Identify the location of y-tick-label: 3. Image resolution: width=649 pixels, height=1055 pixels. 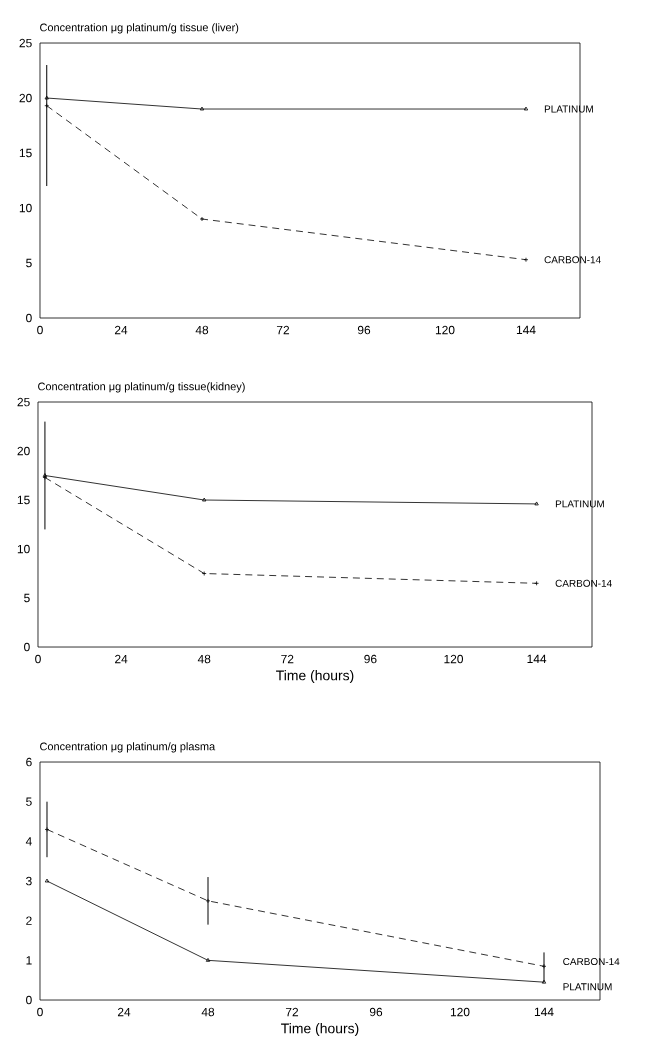
(29, 881).